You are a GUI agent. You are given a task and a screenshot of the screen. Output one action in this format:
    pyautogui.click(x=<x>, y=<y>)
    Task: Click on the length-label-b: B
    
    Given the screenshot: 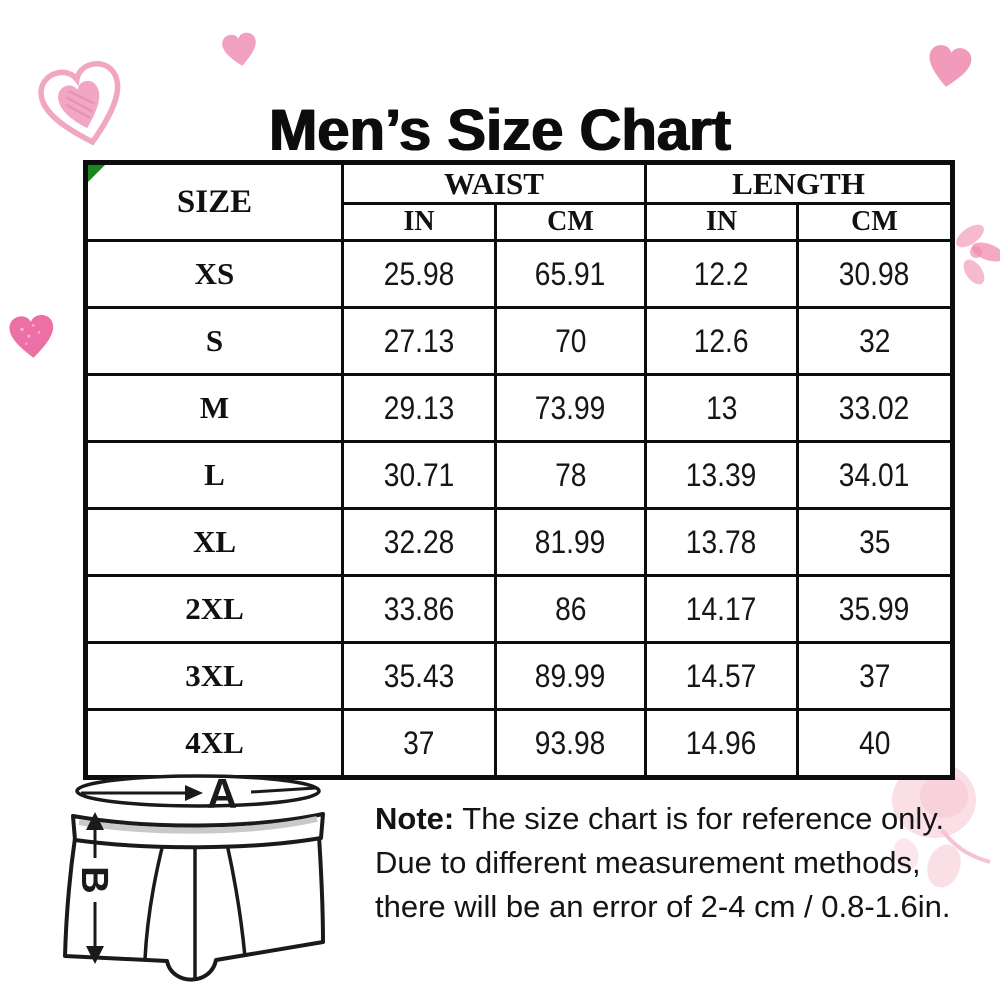 What is the action you would take?
    pyautogui.click(x=94, y=879)
    